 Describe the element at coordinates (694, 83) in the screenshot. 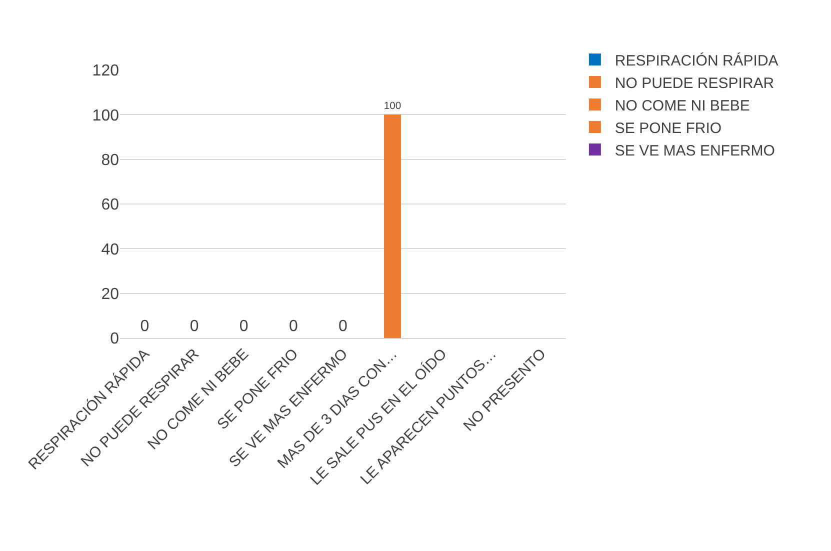

I see `legend-label: NO PUEDE RESPIRAR` at that location.